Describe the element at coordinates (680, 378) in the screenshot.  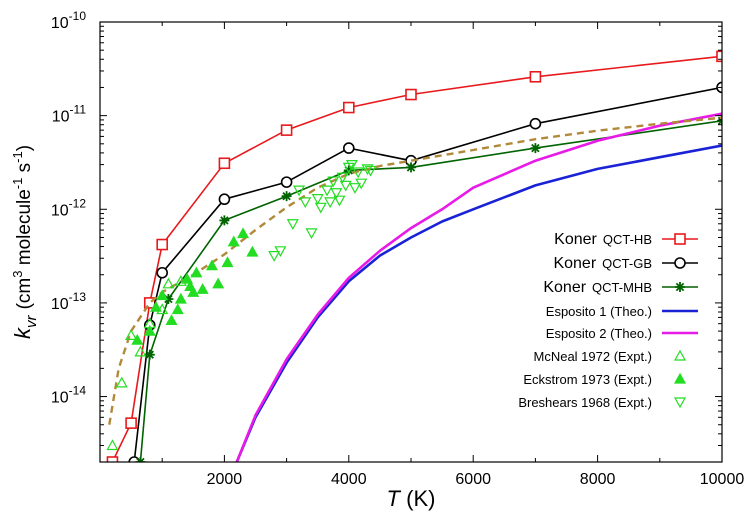
I see `legend-marker-eckstrom-1973-expt` at that location.